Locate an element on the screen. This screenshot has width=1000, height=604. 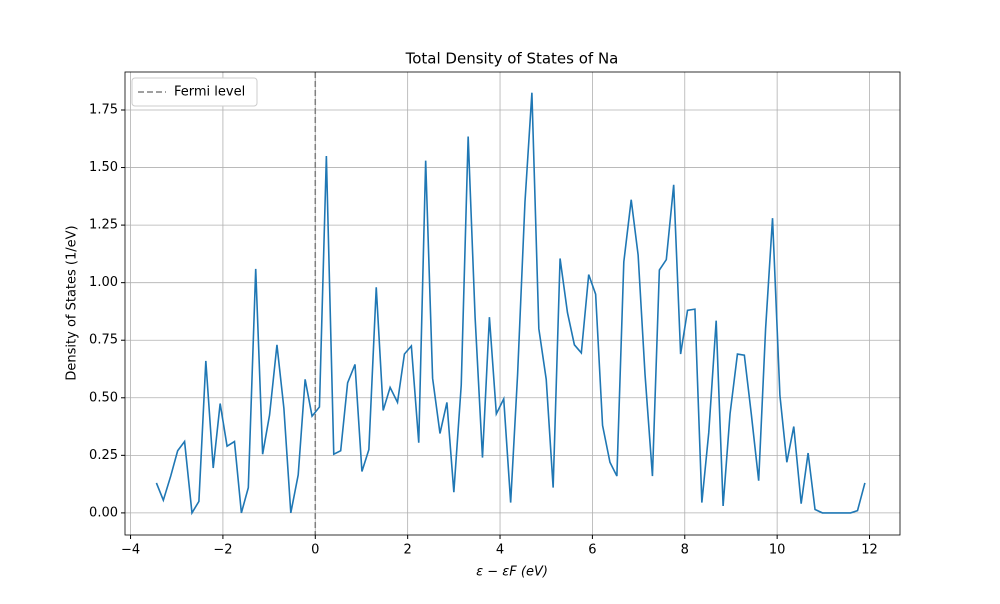
y-tick-label: 0.00 is located at coordinates (103, 512).